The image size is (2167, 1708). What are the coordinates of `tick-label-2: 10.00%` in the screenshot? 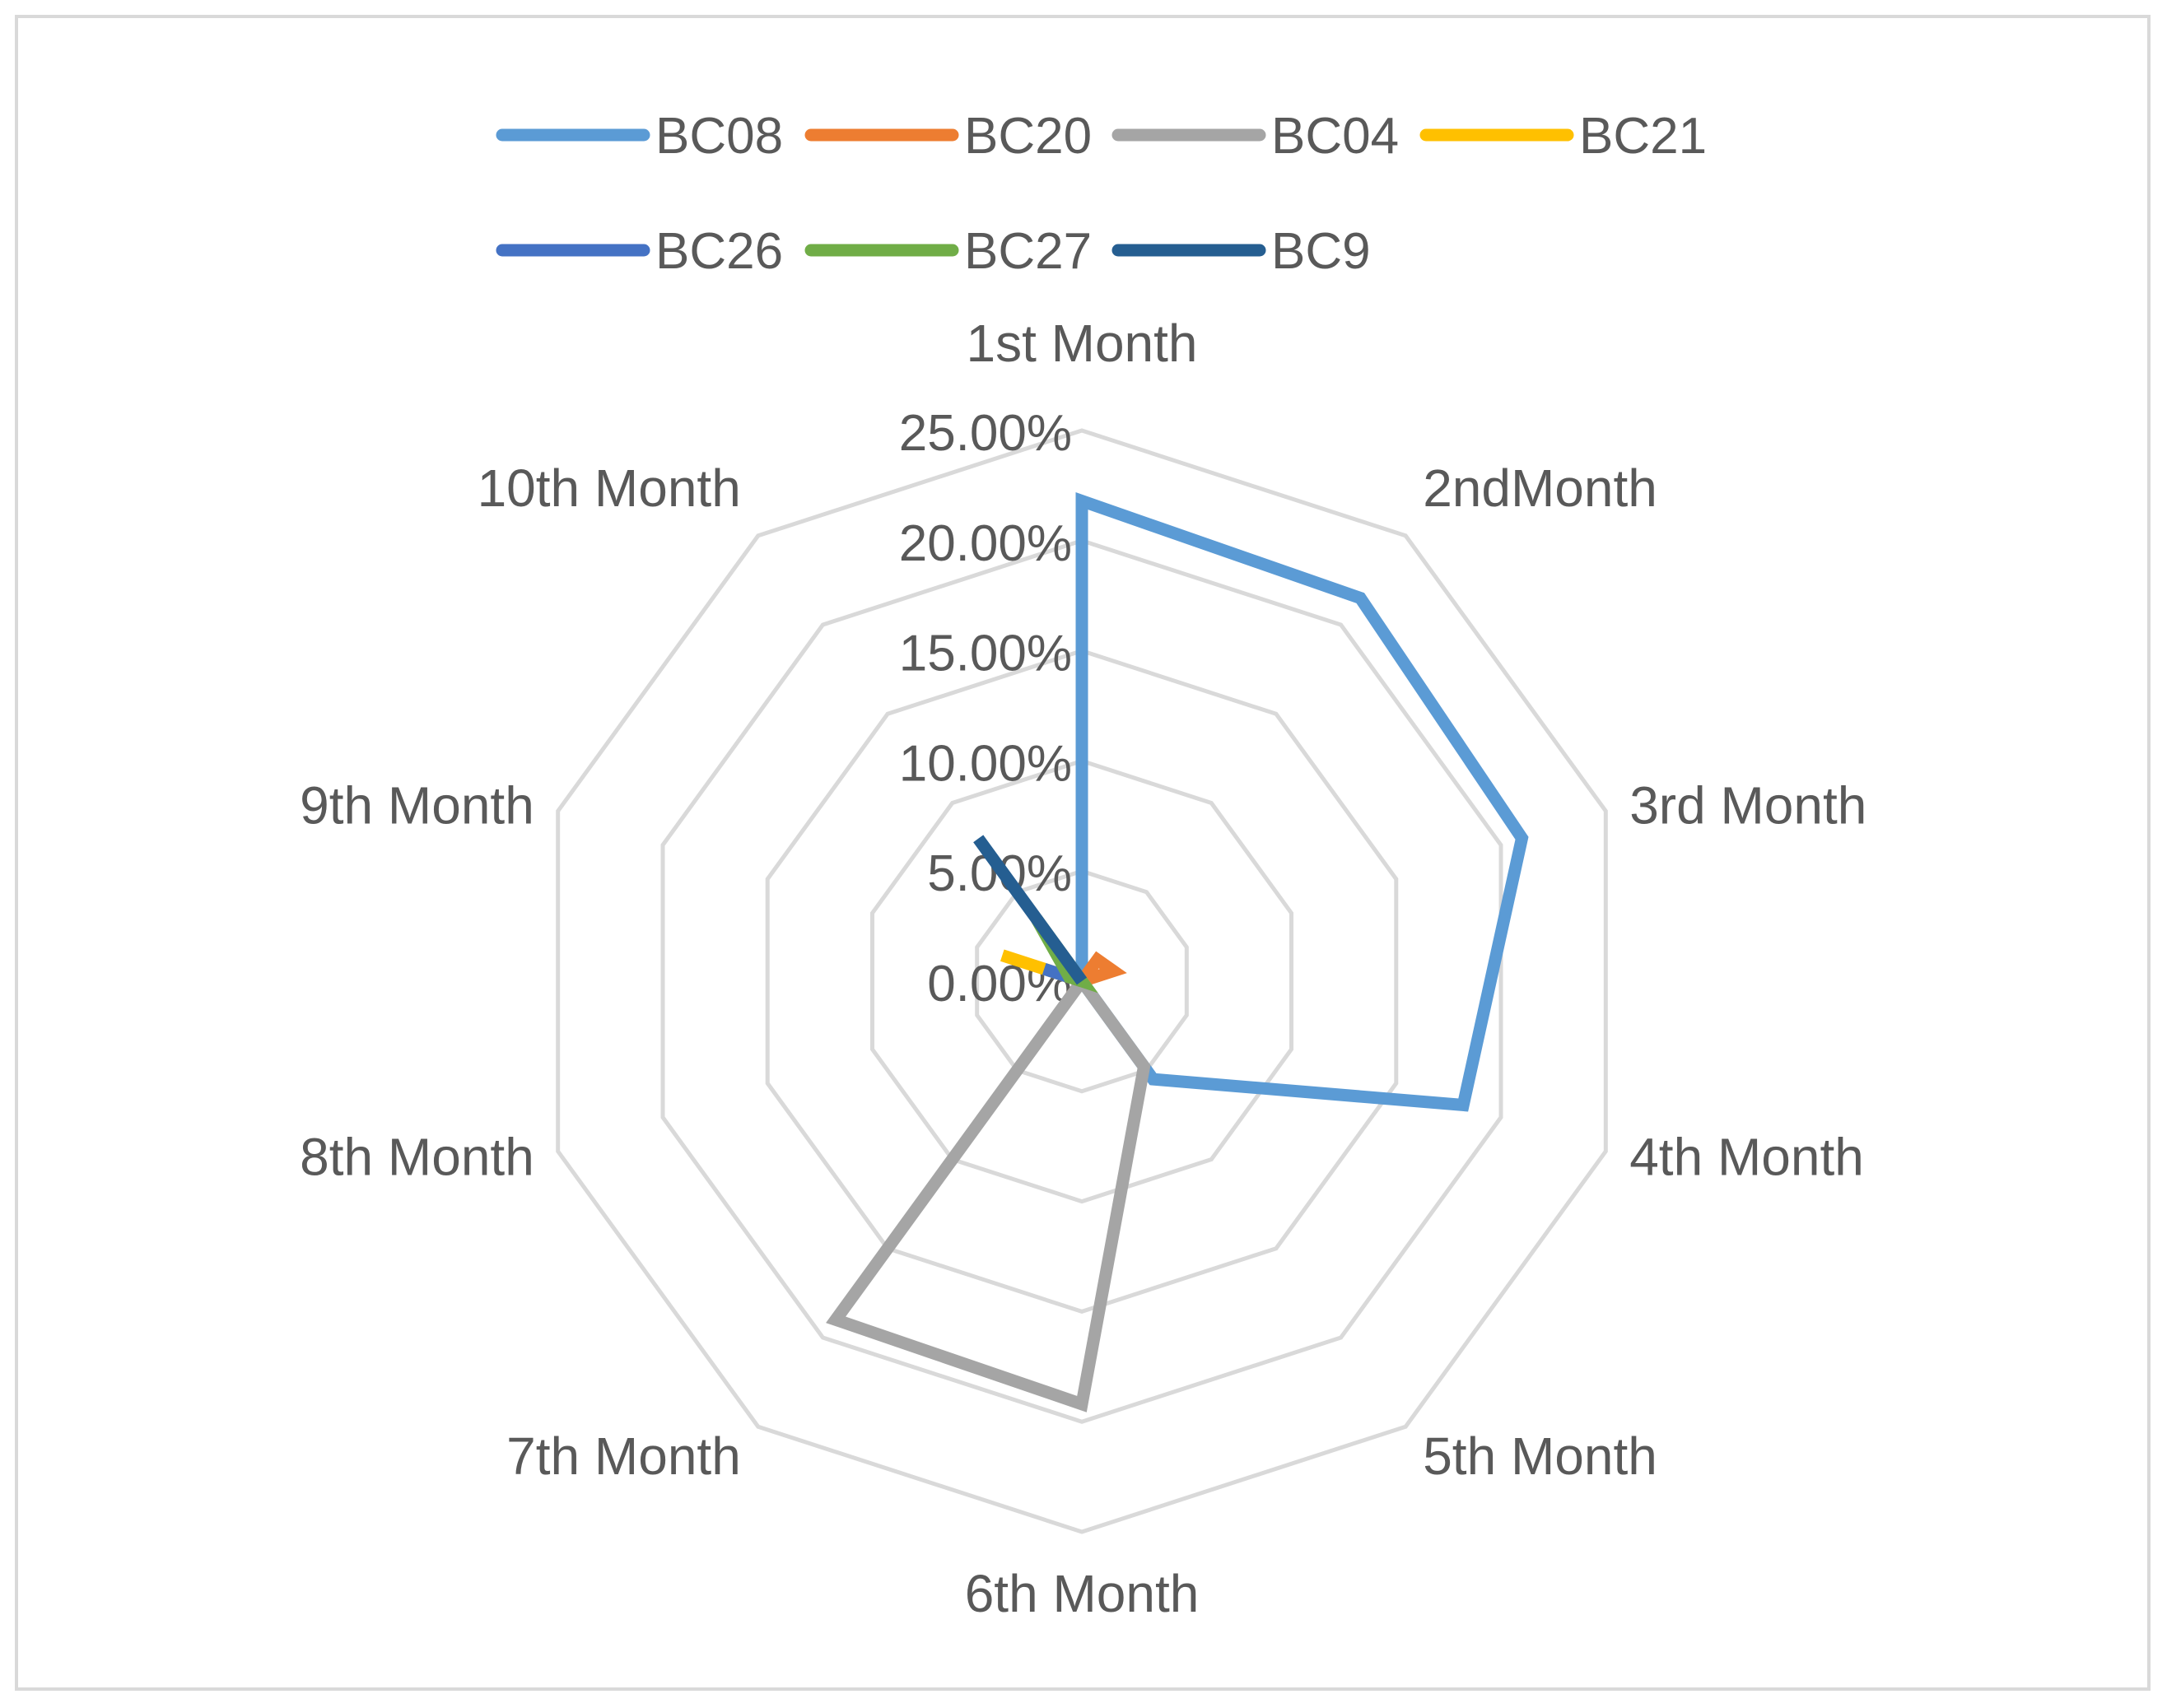 It's located at (985, 763).